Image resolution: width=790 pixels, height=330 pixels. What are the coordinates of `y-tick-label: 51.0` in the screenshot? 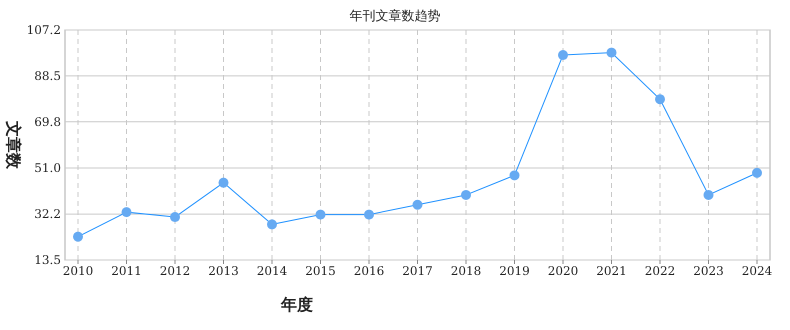 It's located at (47, 167).